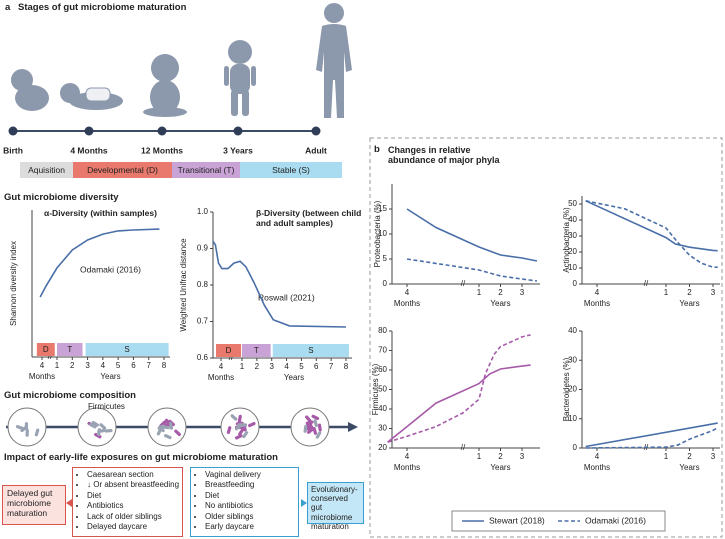  What do you see at coordinates (377, 233) in the screenshot?
I see `y-axis-label: Proteobacteria (%)` at bounding box center [377, 233].